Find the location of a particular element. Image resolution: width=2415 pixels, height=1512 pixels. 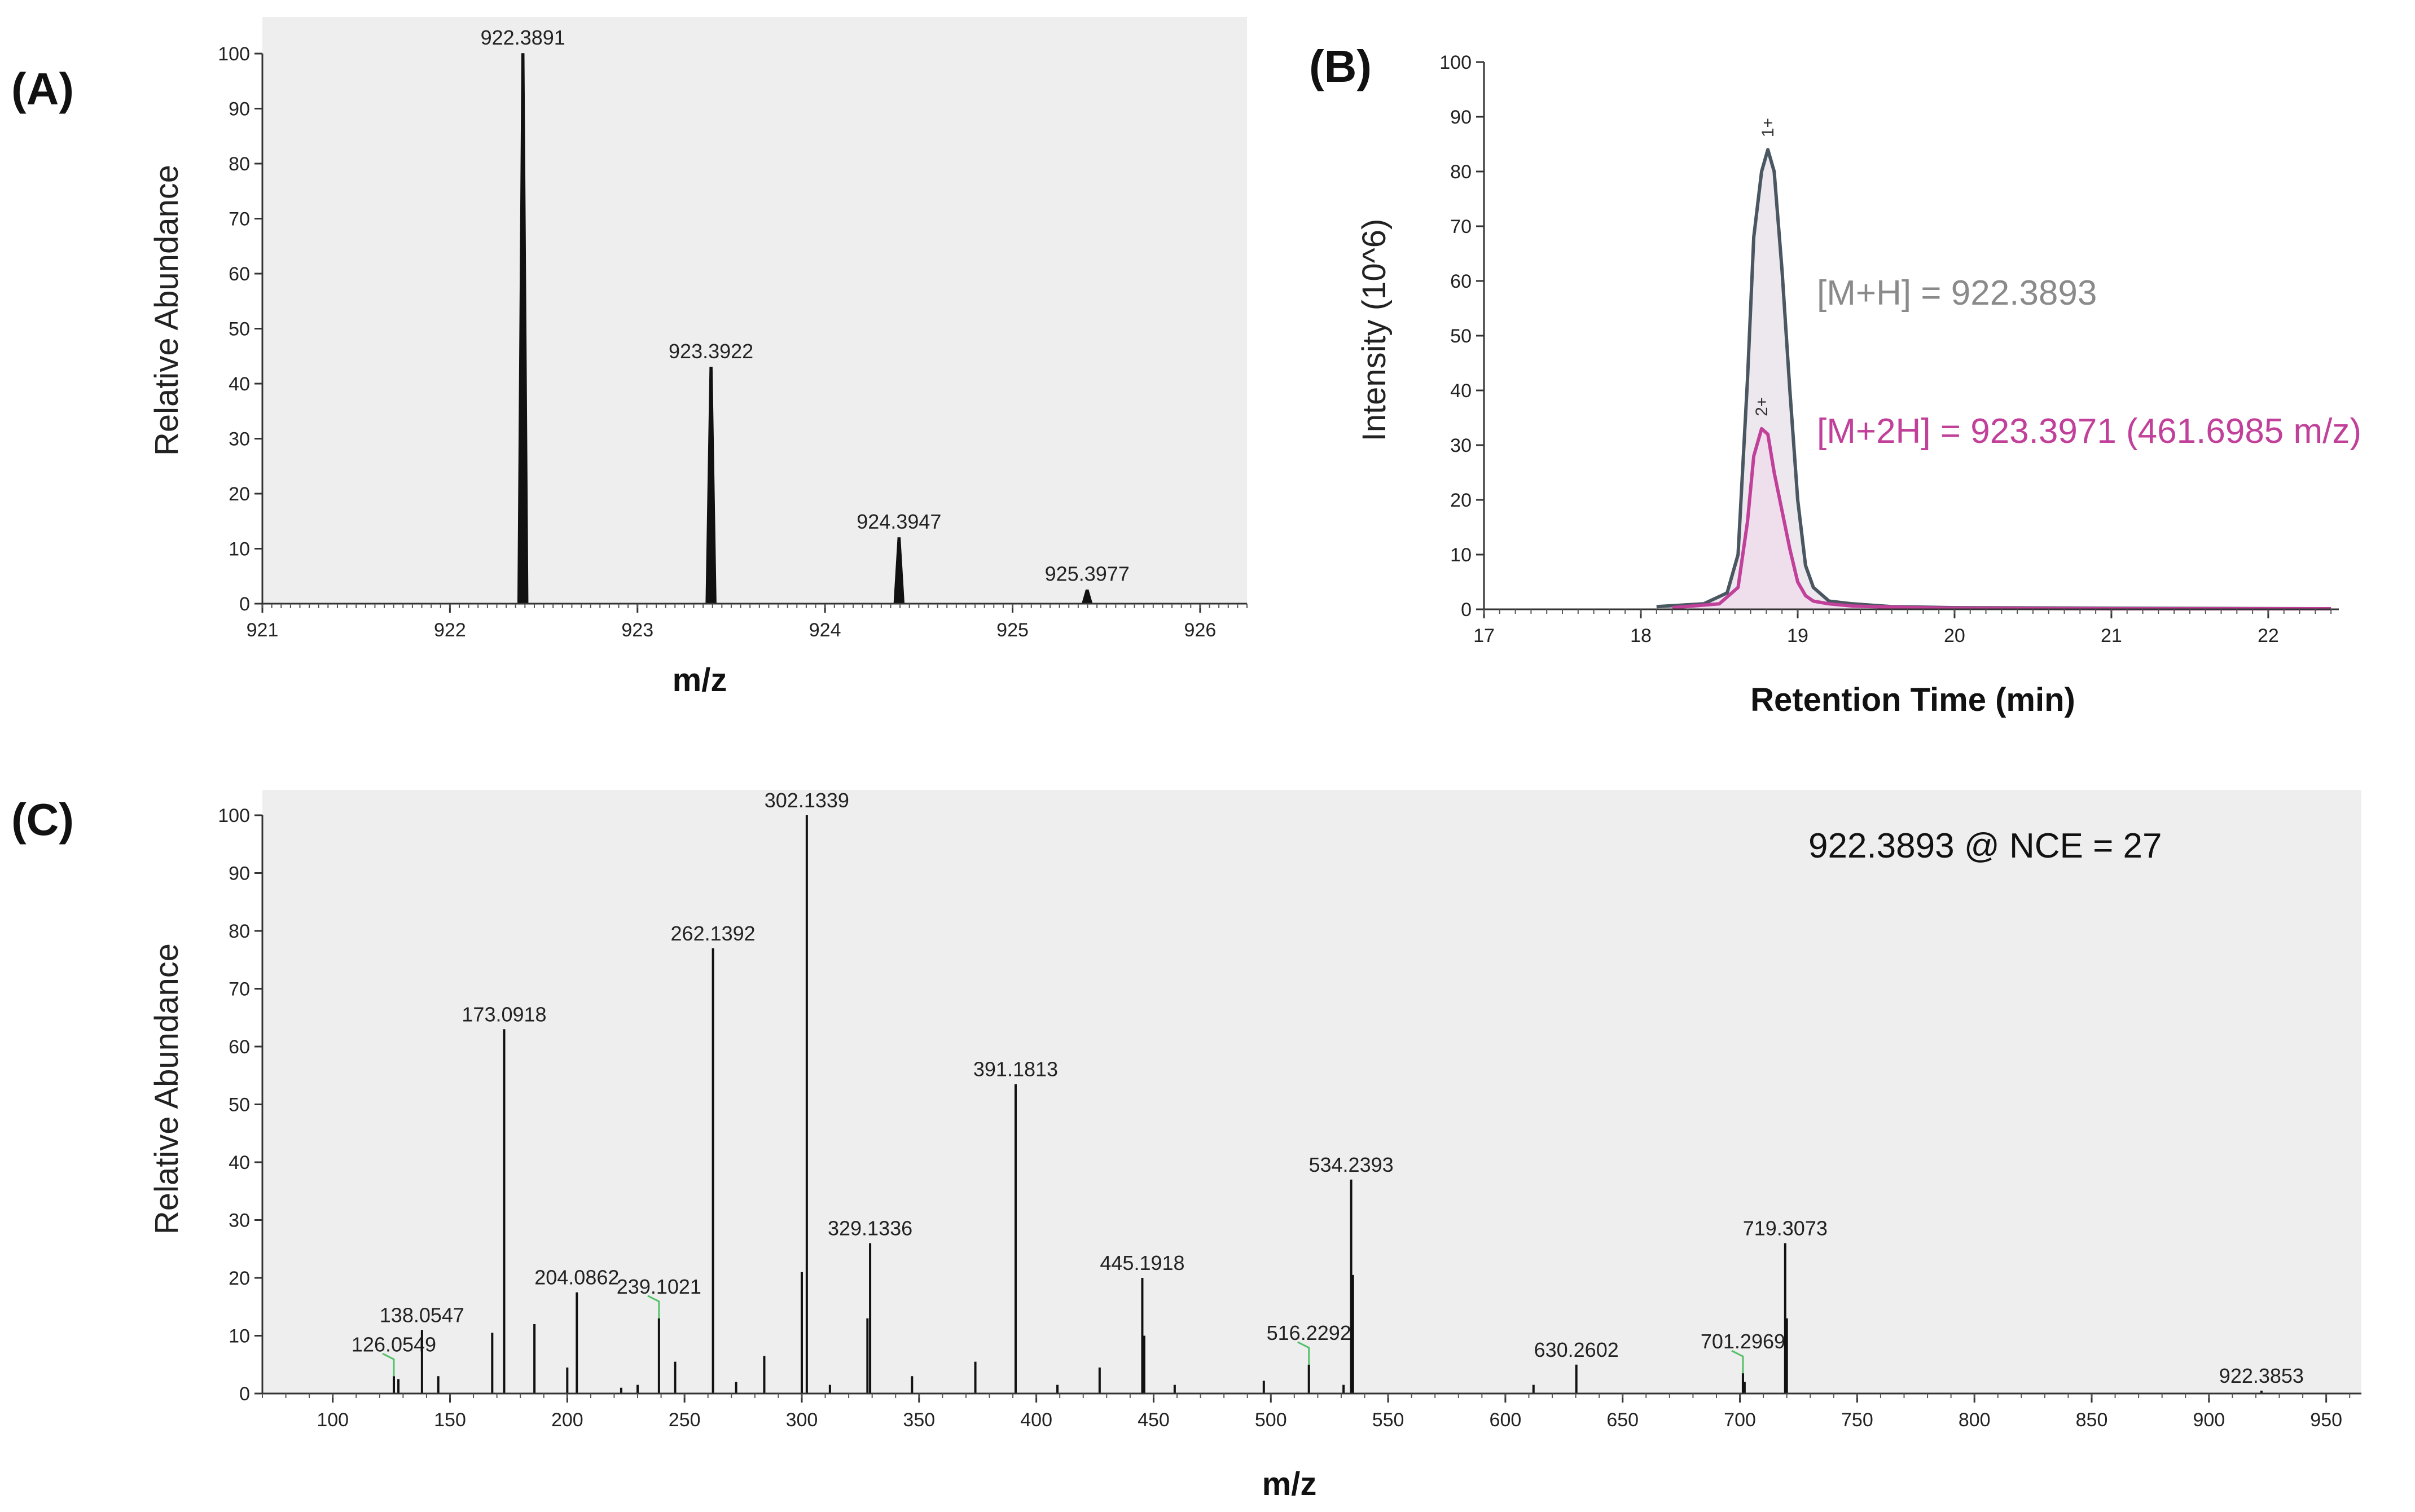

chart-c-peak-label: 922.3853 is located at coordinates (2261, 1376).